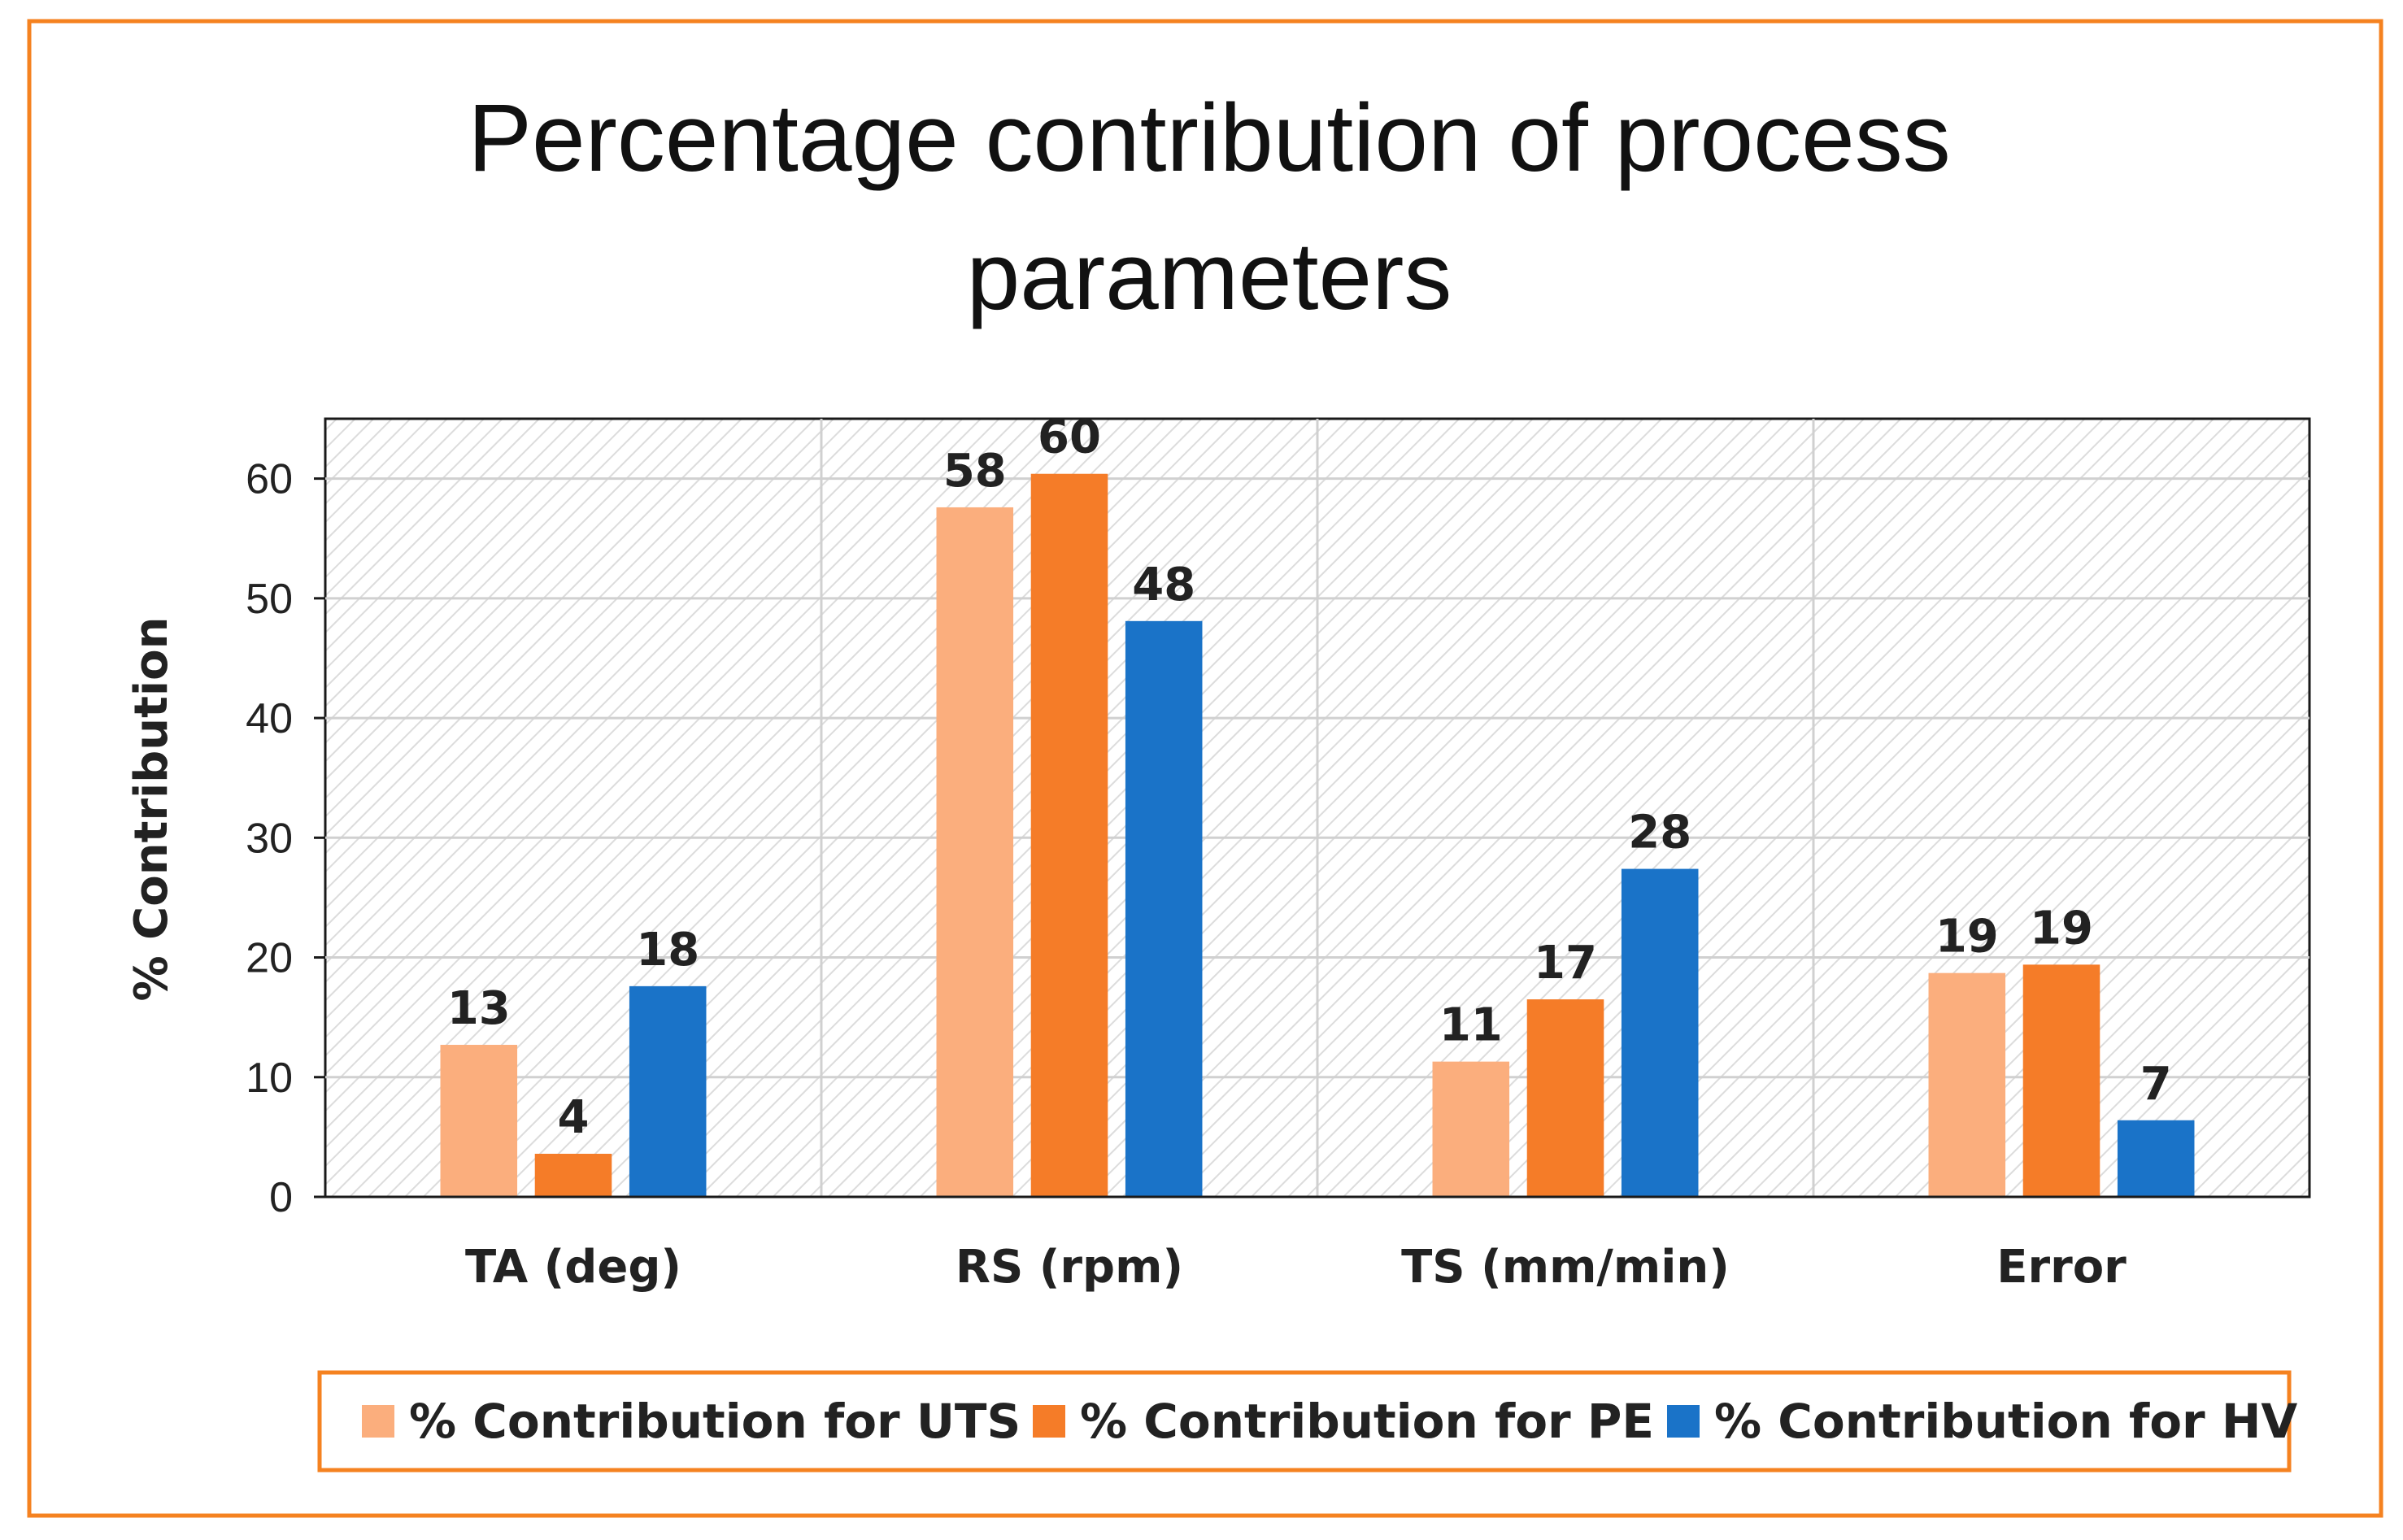  I want to click on chart-title-line-2: parameters, so click(1209, 276).